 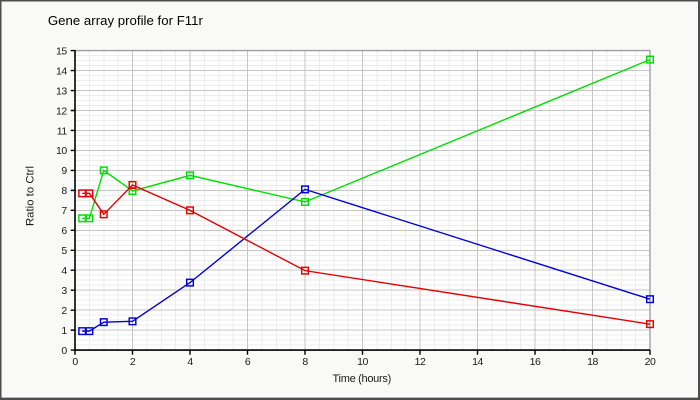 I want to click on svg-text: 3, so click(x=64, y=291).